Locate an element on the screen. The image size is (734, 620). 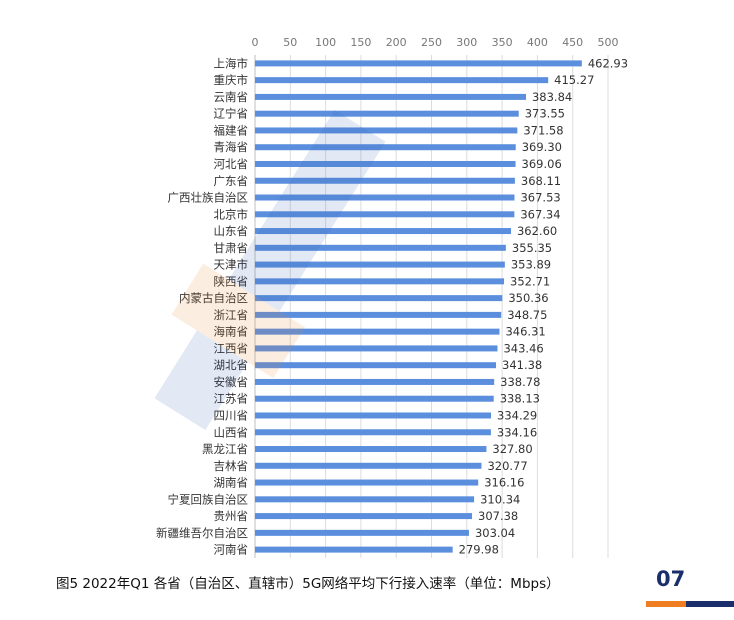
x-tick-label: 250 is located at coordinates (431, 42).